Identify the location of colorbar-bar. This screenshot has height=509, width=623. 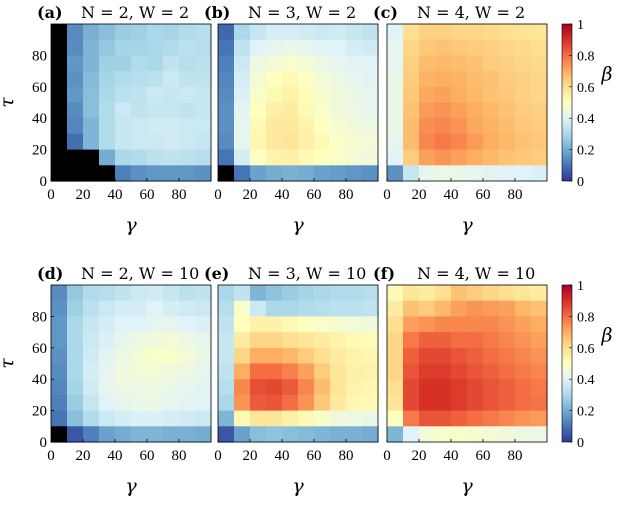
(567, 363).